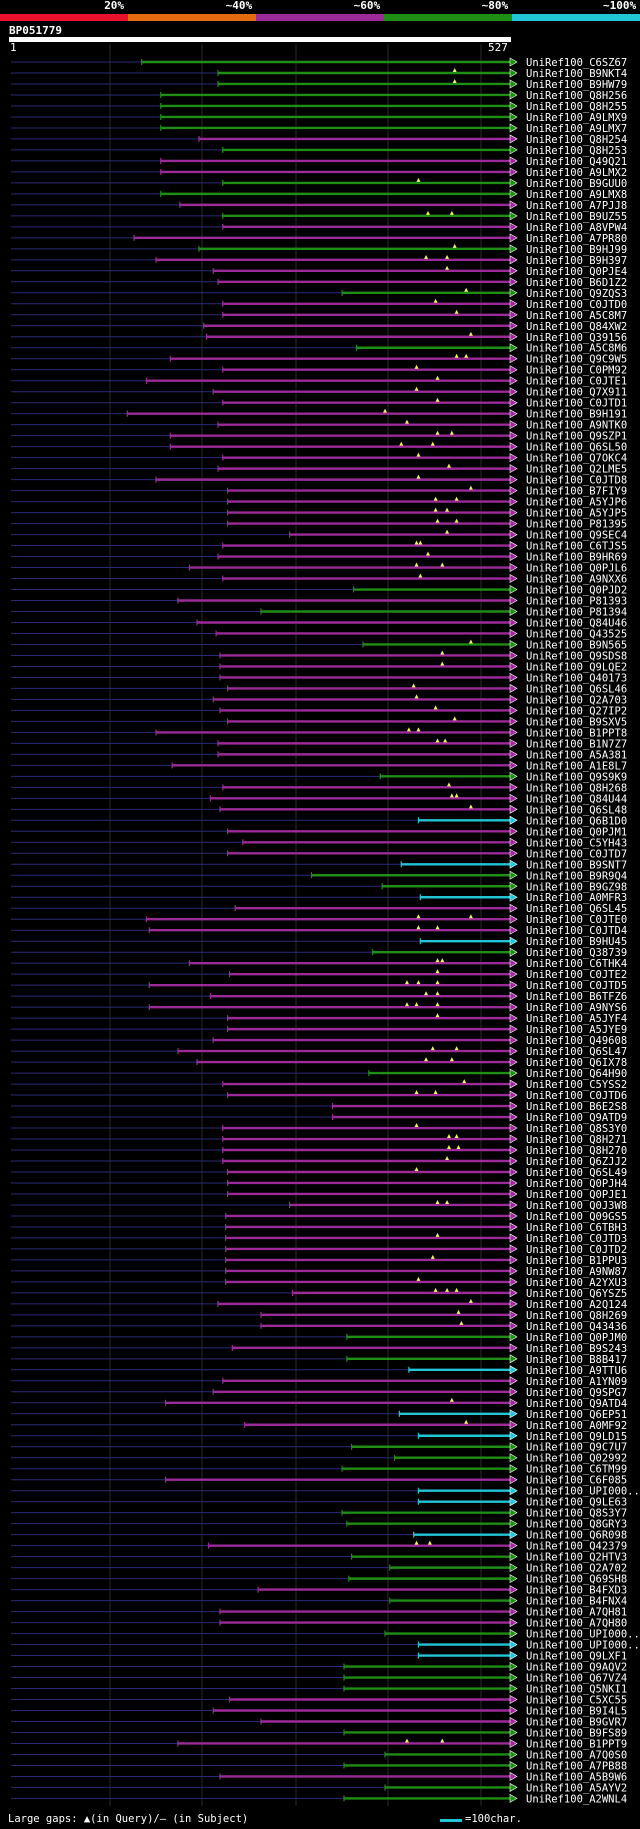  Describe the element at coordinates (576, 744) in the screenshot. I see `hit-label: UniRef100_B1N7Z7` at that location.